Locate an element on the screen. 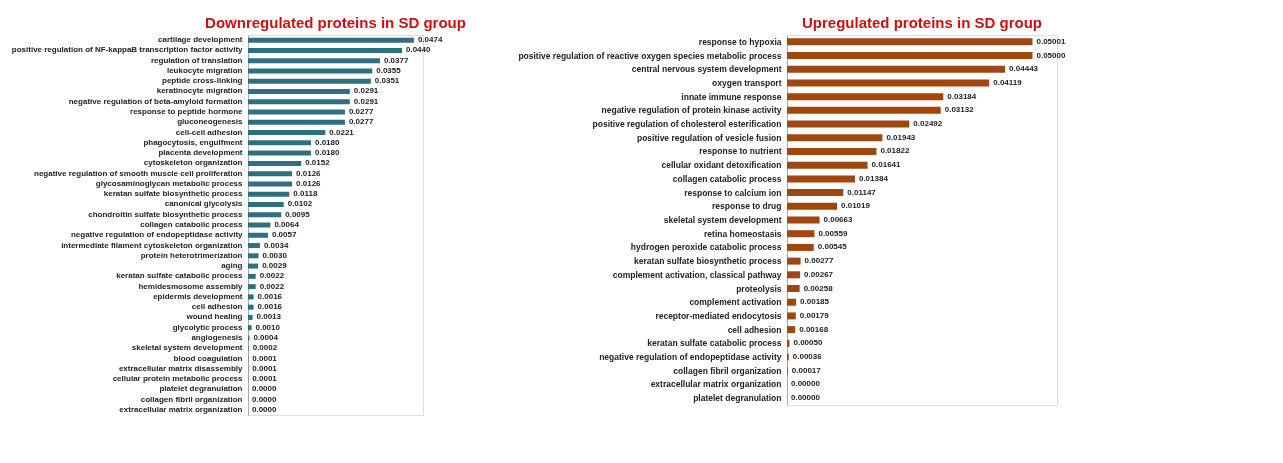 This screenshot has height=463, width=1283. data-label: 0.00545 is located at coordinates (832, 247).